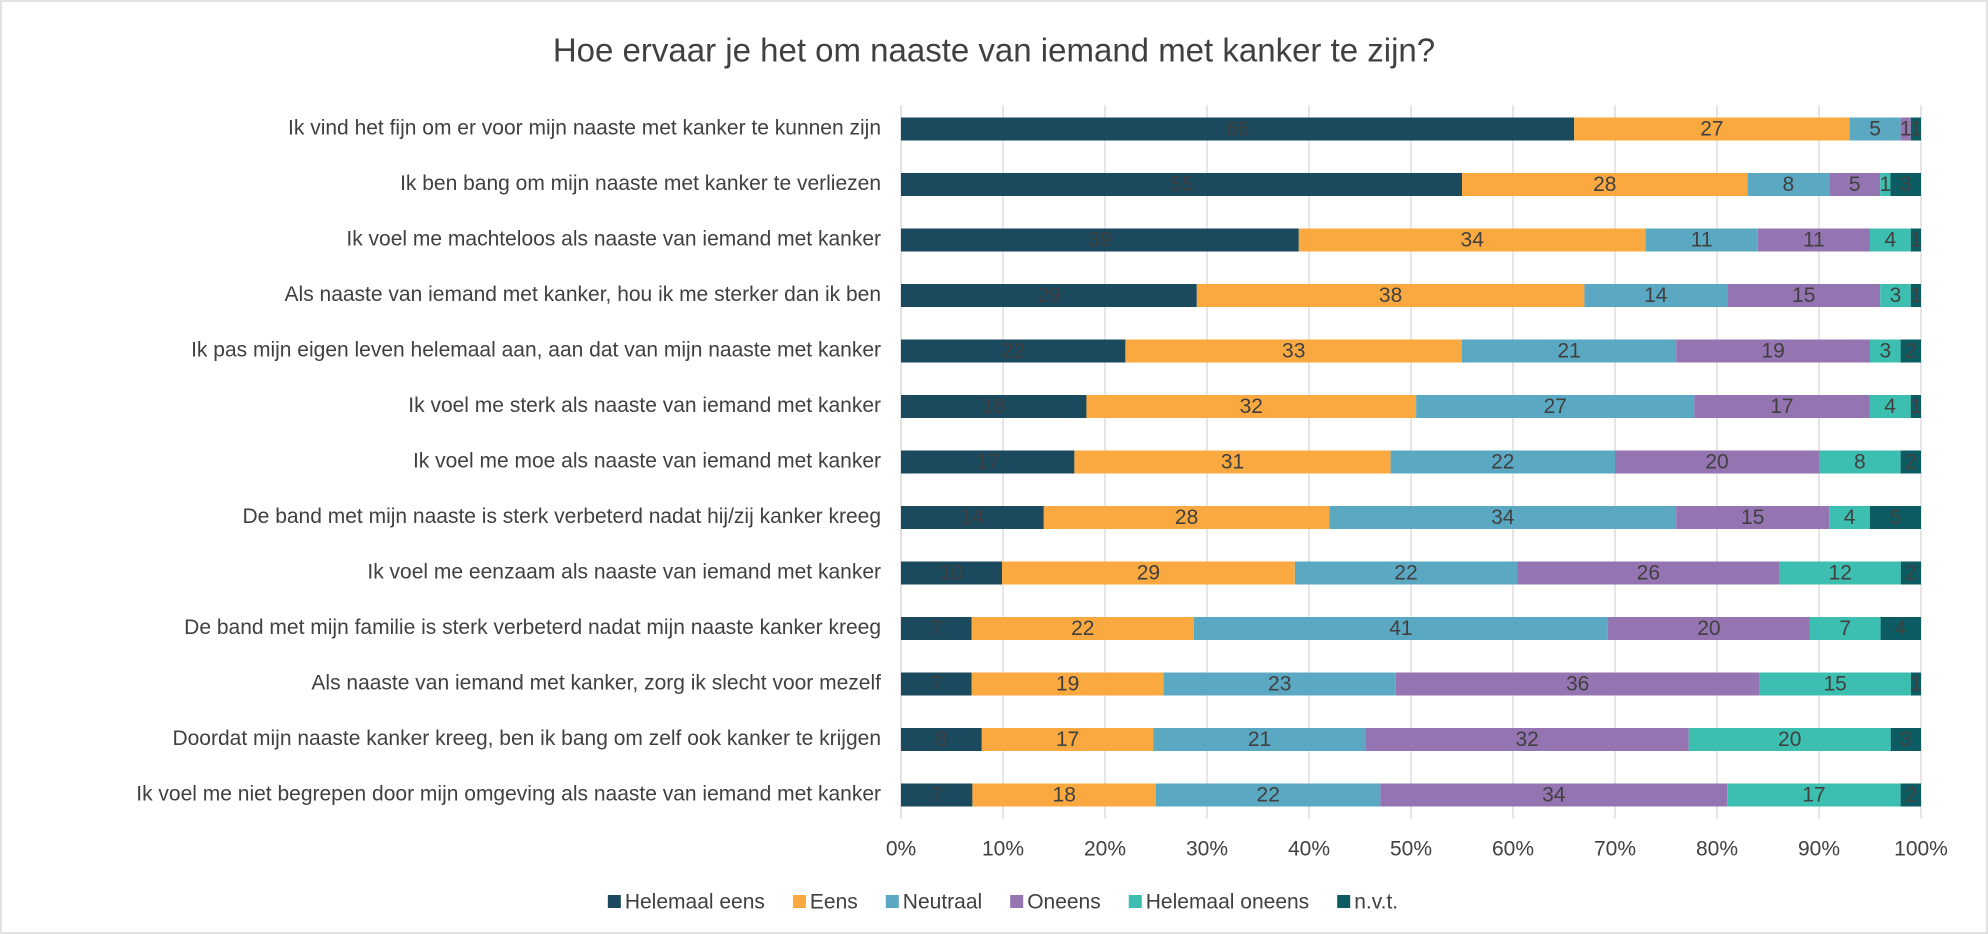 The width and height of the screenshot is (1988, 934). I want to click on data-label: 18, so click(1064, 795).